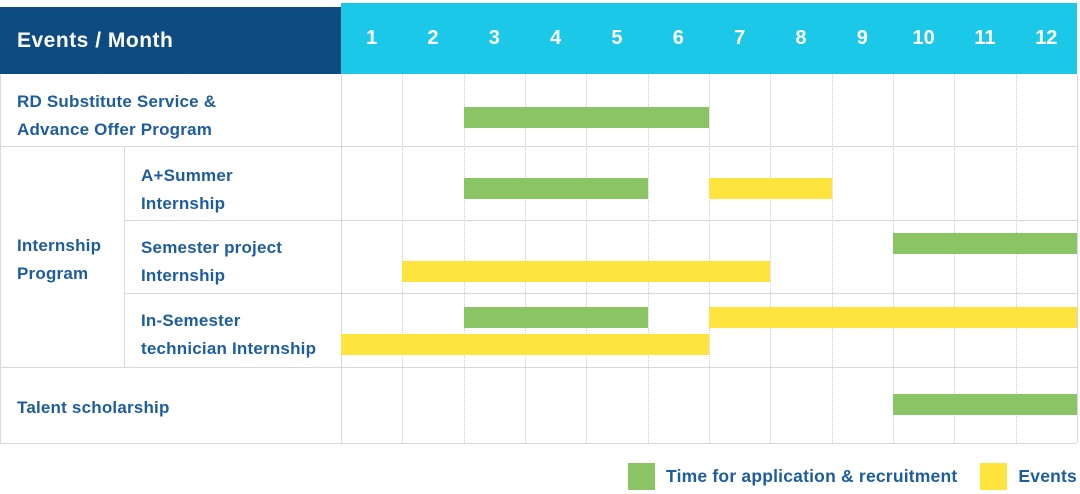 Image resolution: width=1080 pixels, height=494 pixels. I want to click on month-header-cell-2: 2, so click(433, 38).